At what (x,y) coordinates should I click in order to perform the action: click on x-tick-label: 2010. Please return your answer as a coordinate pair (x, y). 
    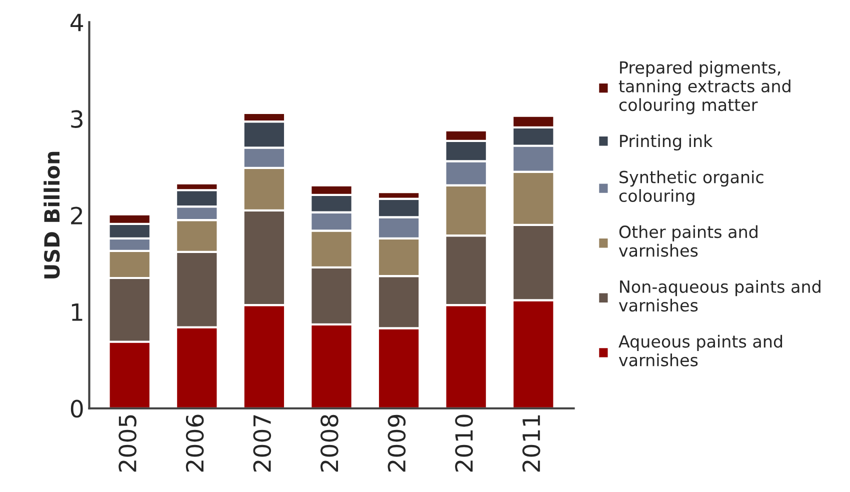
    Looking at the image, I should click on (464, 443).